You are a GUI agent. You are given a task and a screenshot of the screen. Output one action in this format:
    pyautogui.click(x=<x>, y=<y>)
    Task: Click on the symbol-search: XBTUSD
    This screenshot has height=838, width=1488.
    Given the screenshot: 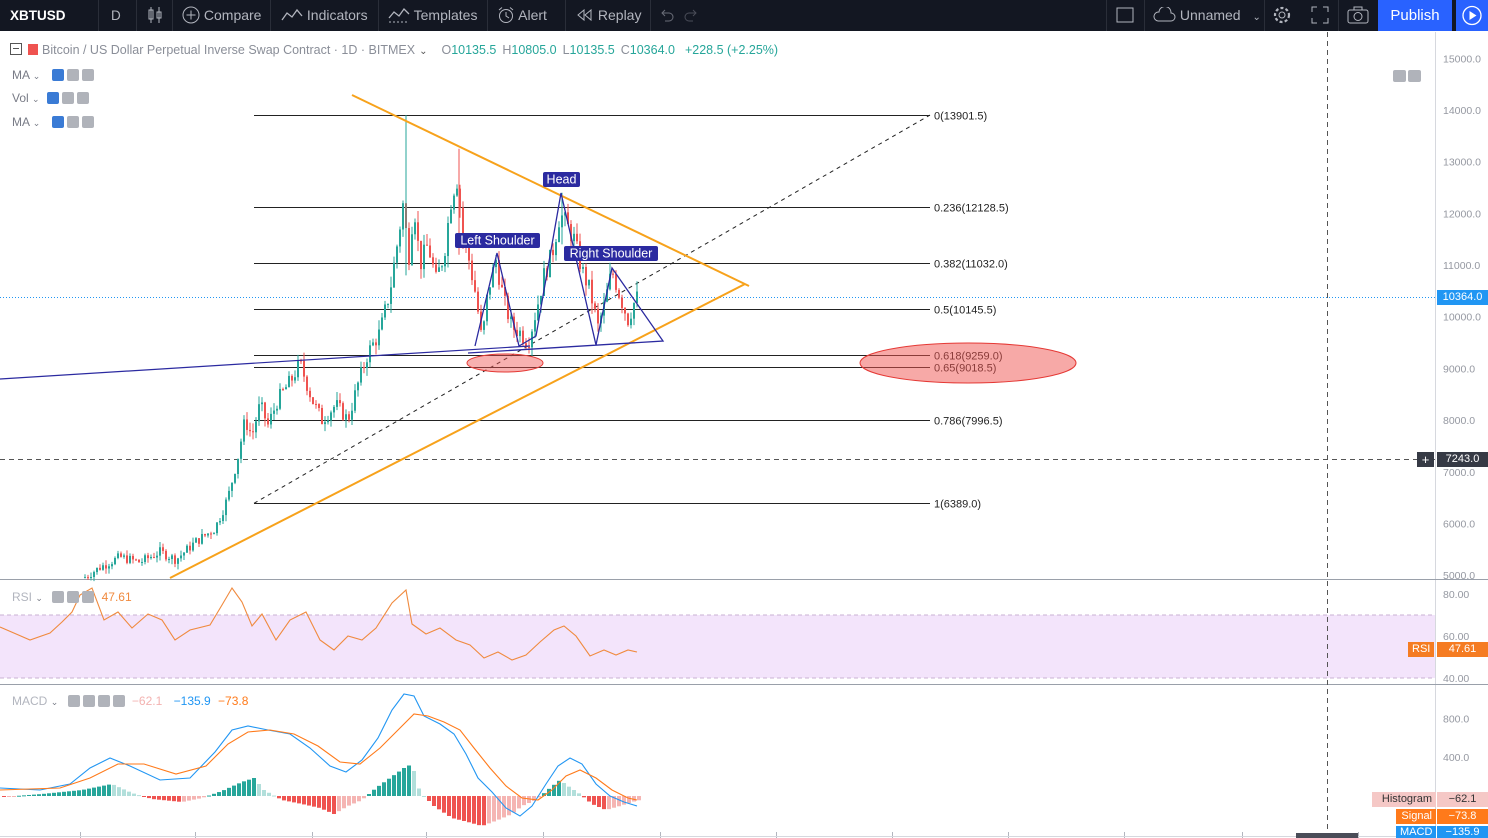 What is the action you would take?
    pyautogui.click(x=38, y=15)
    